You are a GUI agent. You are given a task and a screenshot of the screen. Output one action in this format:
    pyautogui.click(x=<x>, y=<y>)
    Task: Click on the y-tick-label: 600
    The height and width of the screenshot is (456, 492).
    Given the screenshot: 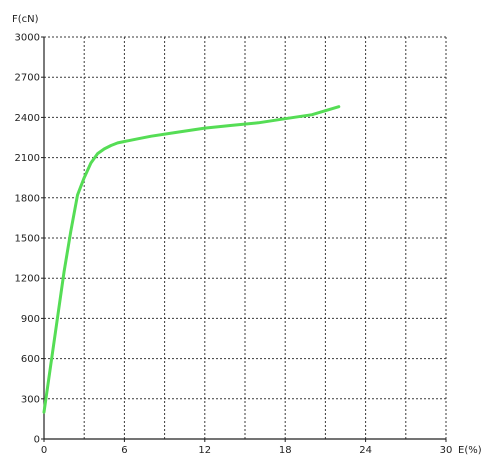 What is the action you would take?
    pyautogui.click(x=30, y=359)
    